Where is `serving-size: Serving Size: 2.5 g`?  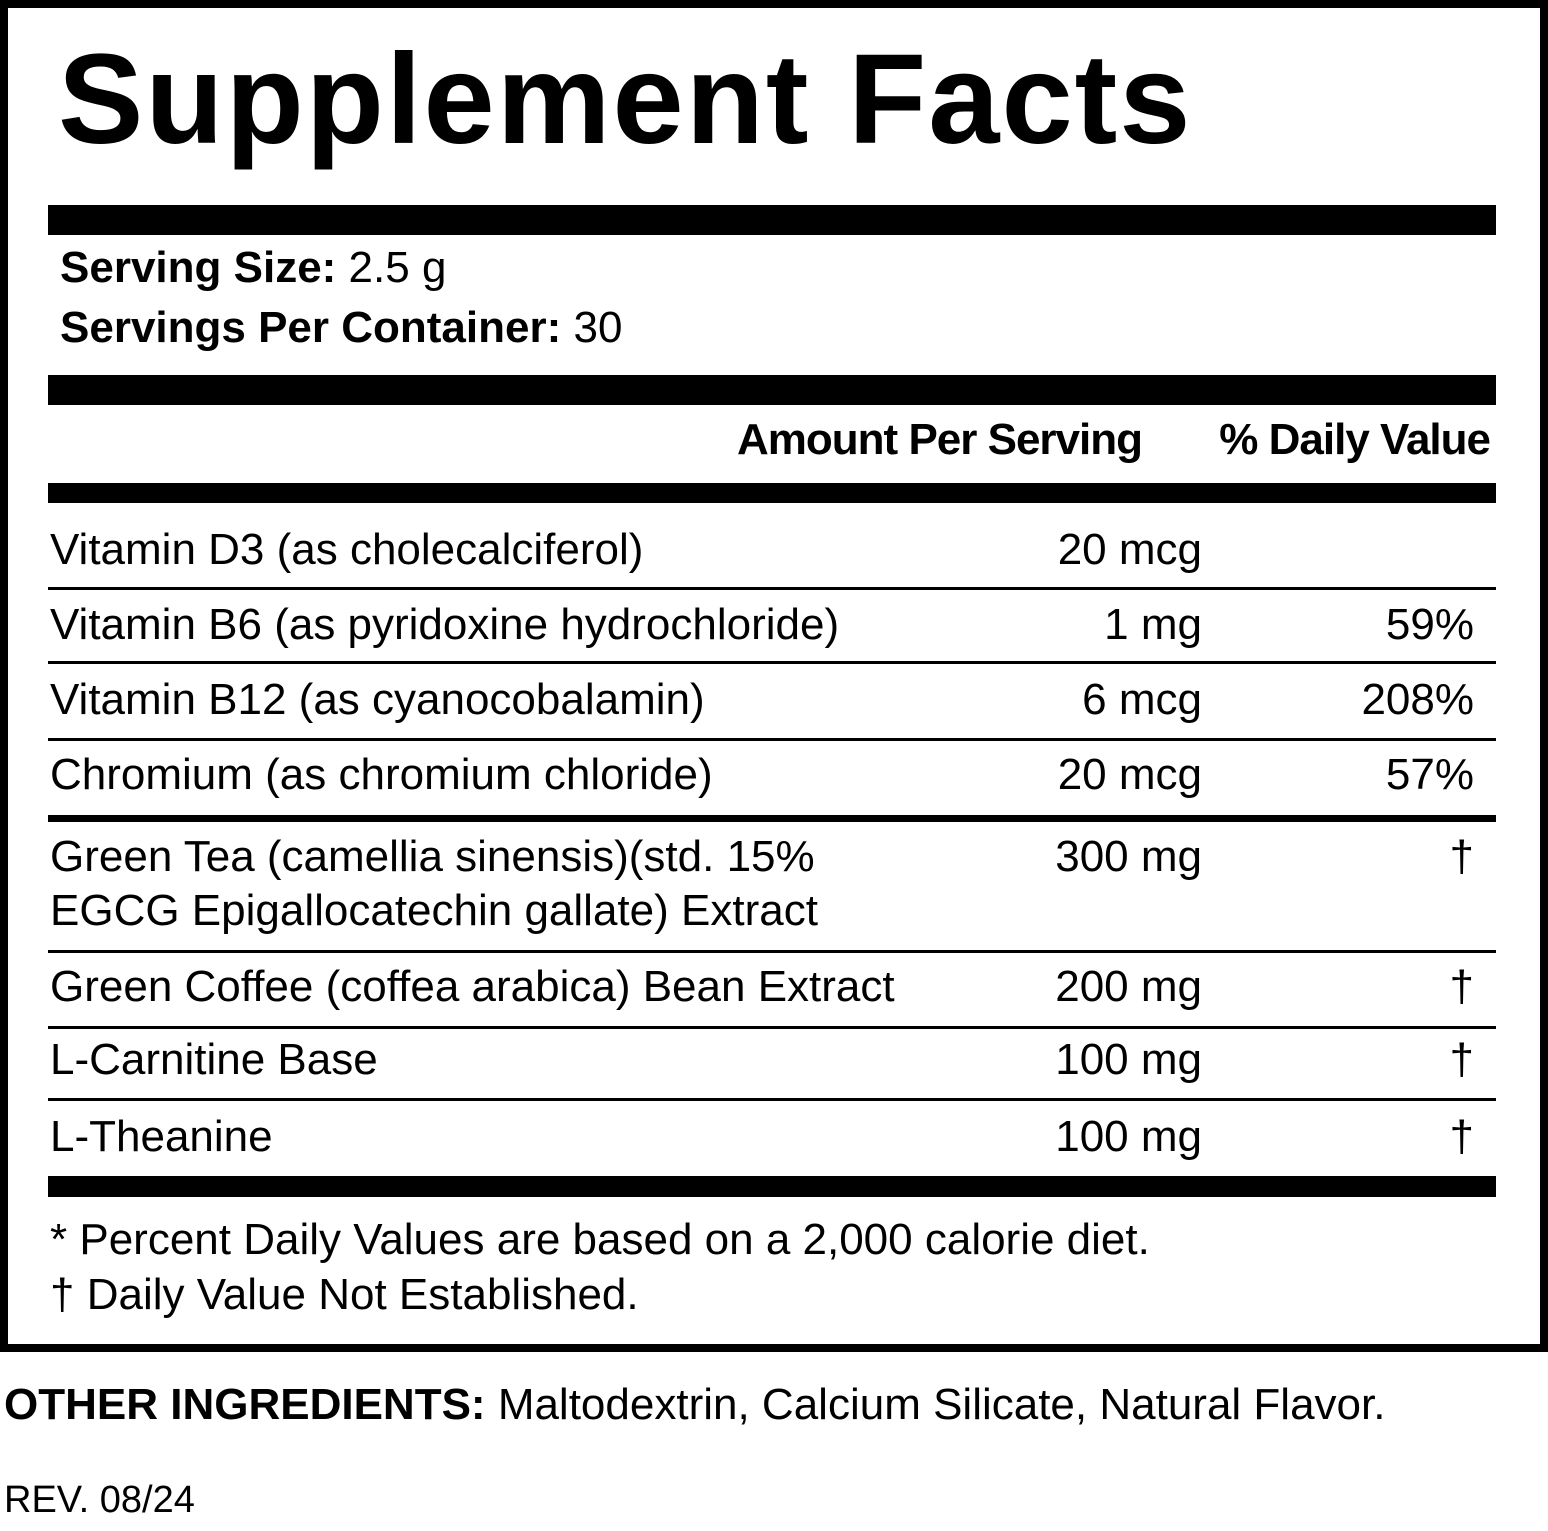 serving-size: Serving Size: 2.5 g is located at coordinates (253, 268).